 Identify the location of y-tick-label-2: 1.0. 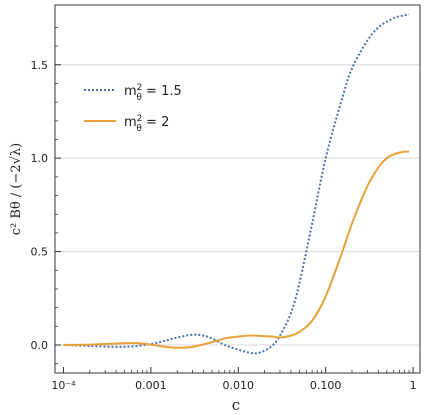
(40, 158).